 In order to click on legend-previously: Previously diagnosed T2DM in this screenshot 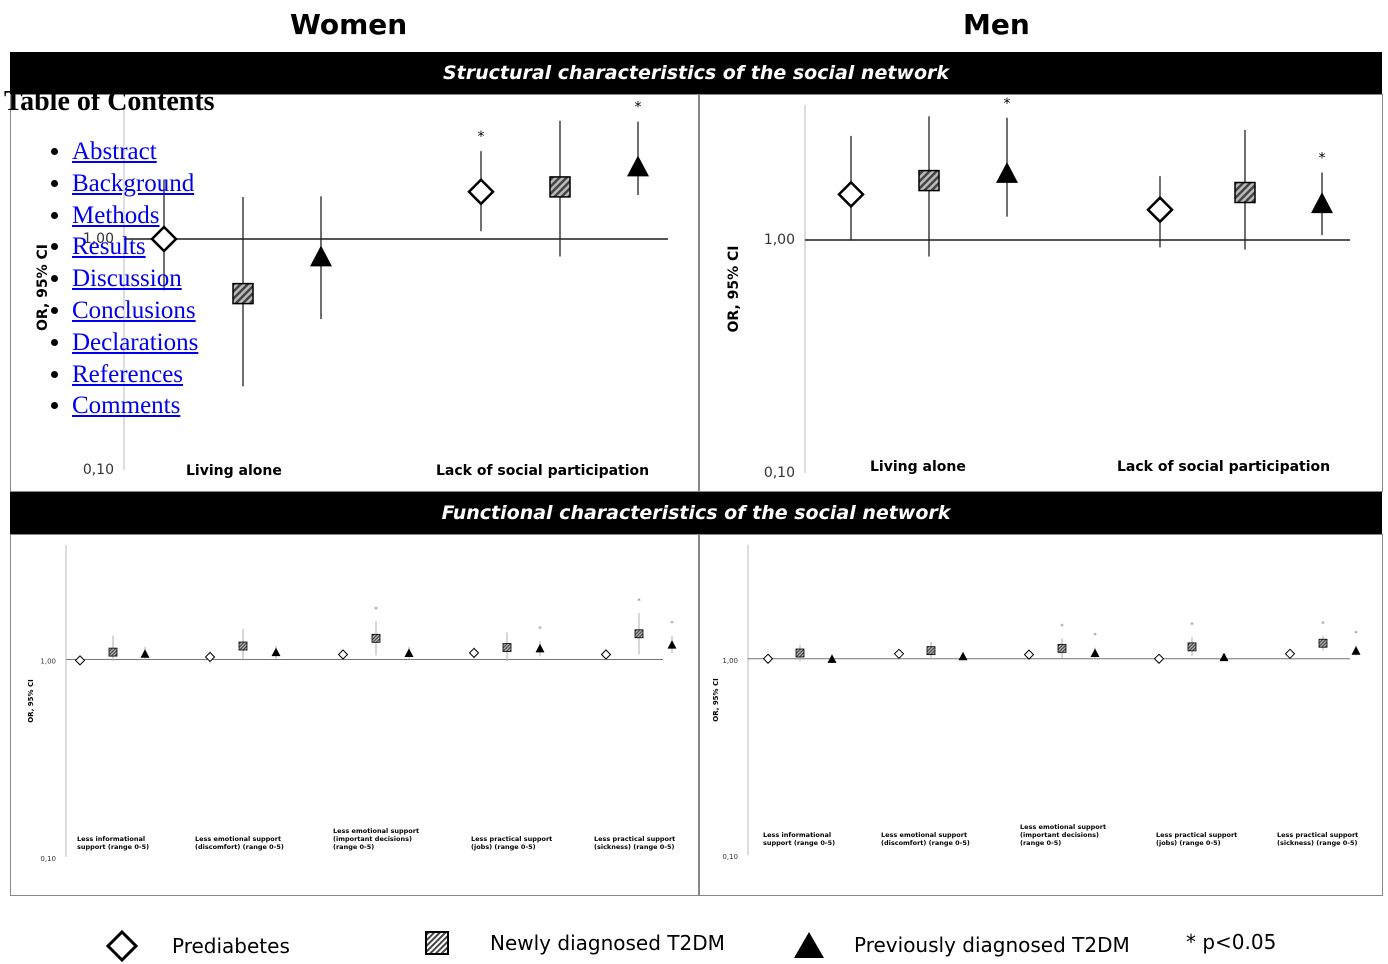, I will do `click(961, 945)`.